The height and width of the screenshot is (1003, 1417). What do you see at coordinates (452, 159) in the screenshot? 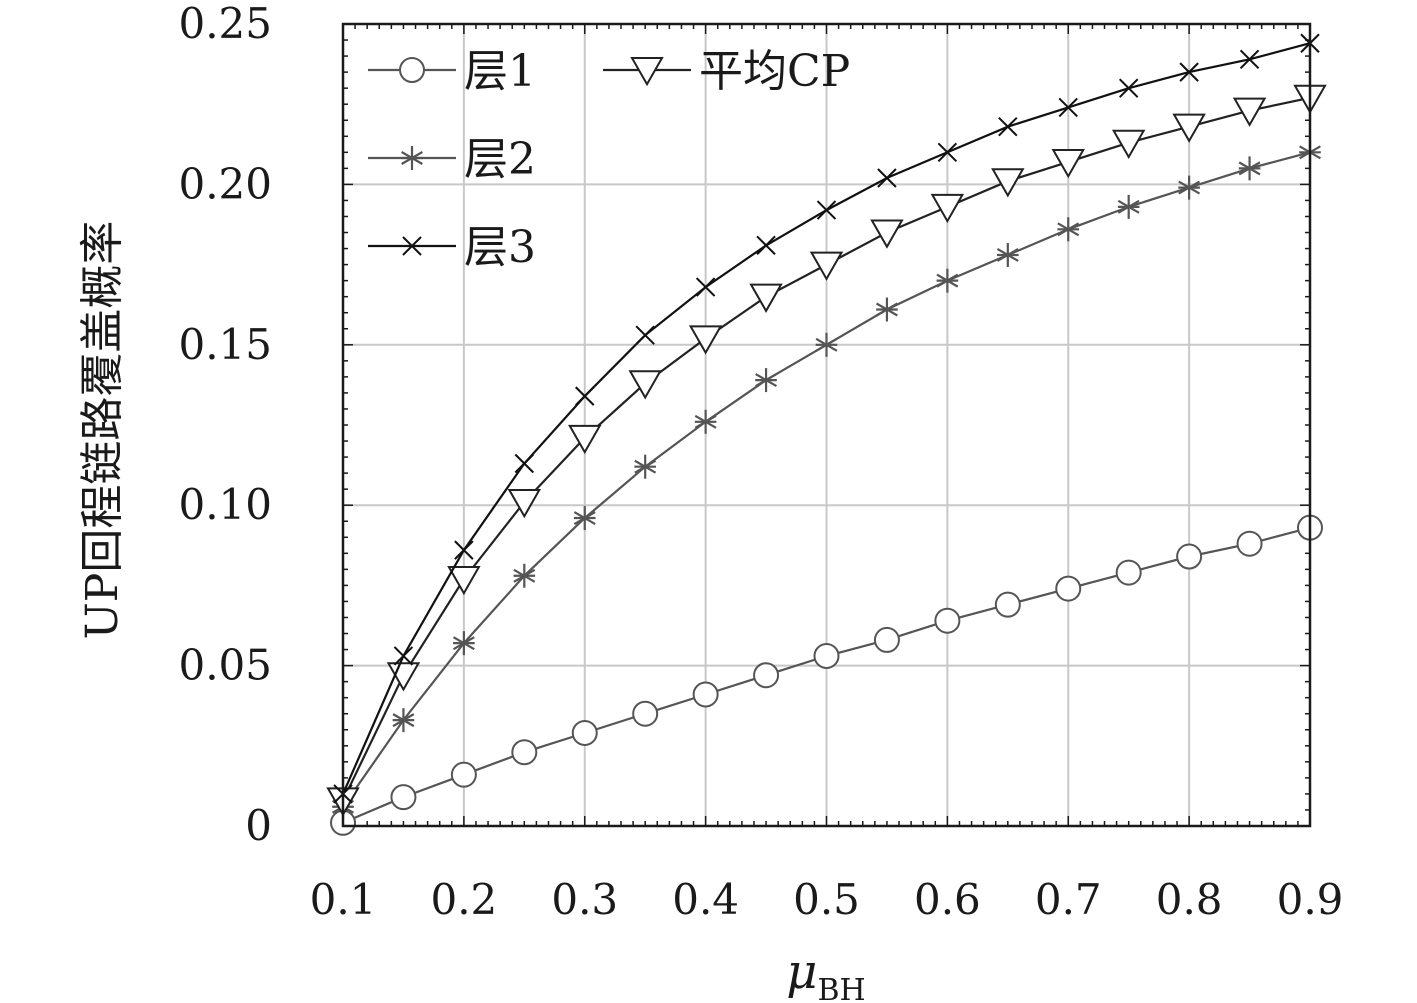
I see `legend-entry-1: 层2` at bounding box center [452, 159].